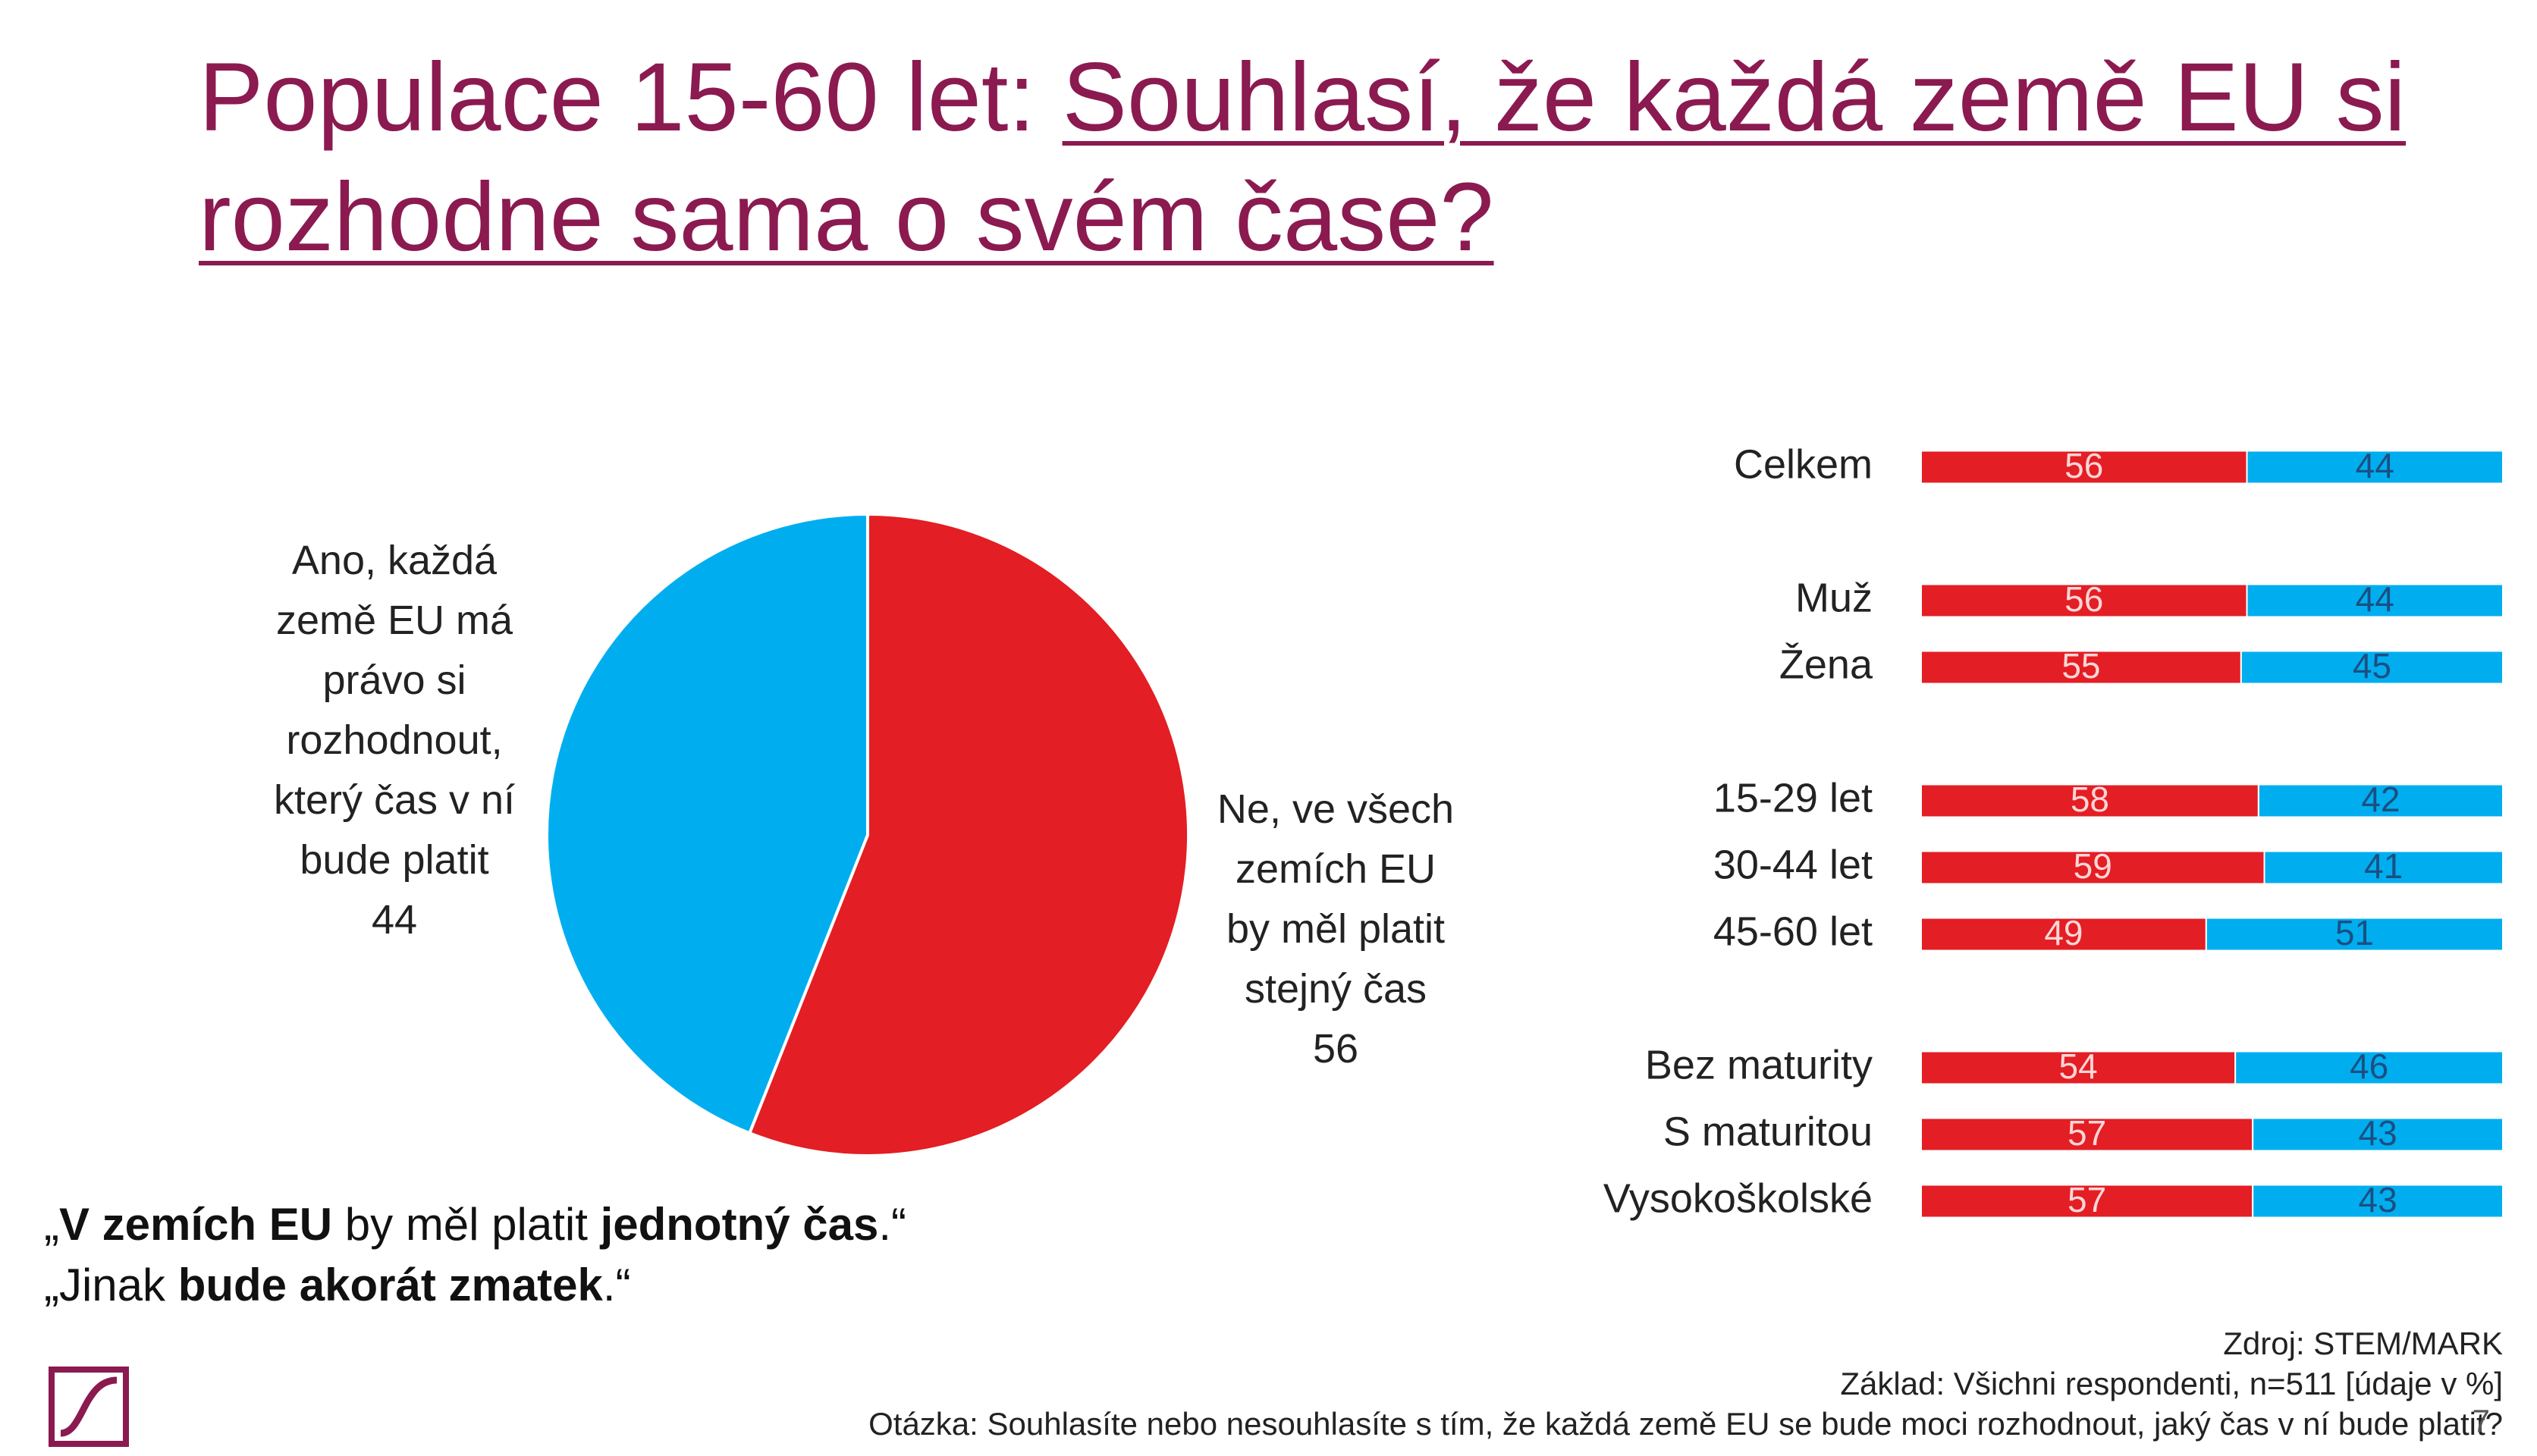 This screenshot has height=1456, width=2537. What do you see at coordinates (1793, 798) in the screenshot?
I see `category-label: 15-29 let` at bounding box center [1793, 798].